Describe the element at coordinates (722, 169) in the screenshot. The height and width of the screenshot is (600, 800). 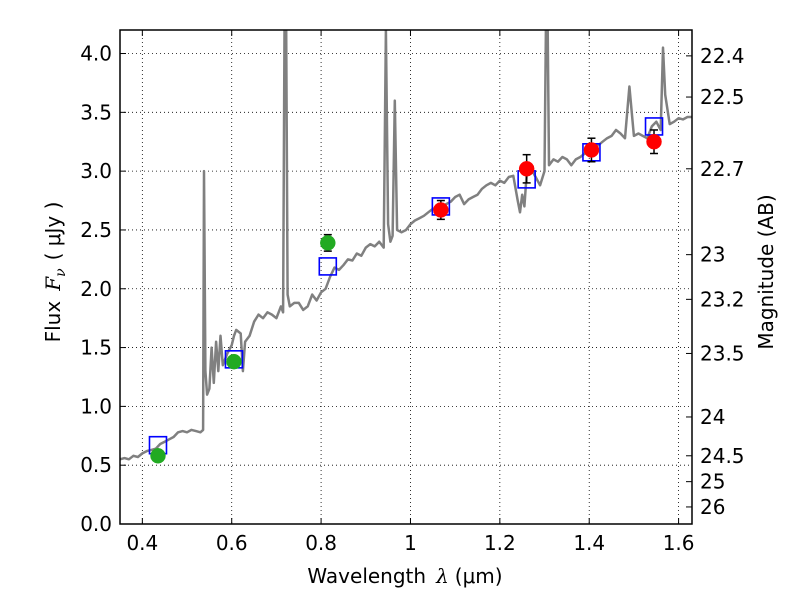
I see `y2-tick-label: 22.7` at that location.